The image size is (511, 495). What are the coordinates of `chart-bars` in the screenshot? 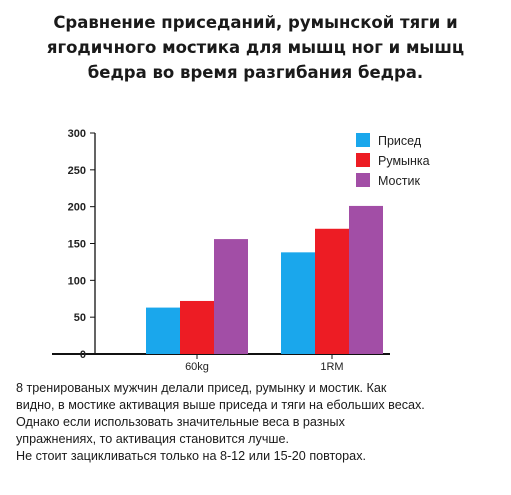 It's located at (264, 279).